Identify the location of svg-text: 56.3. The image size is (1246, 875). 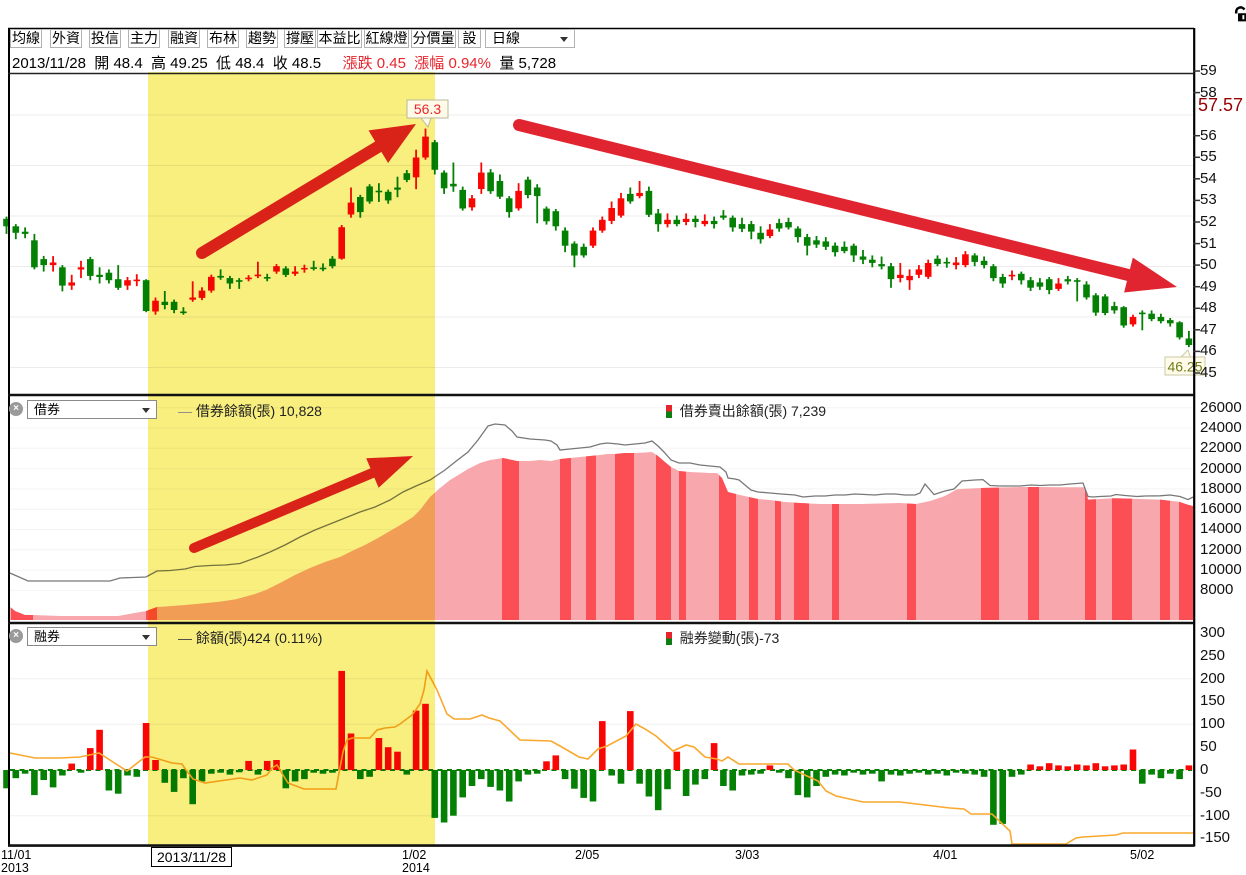
(427, 109).